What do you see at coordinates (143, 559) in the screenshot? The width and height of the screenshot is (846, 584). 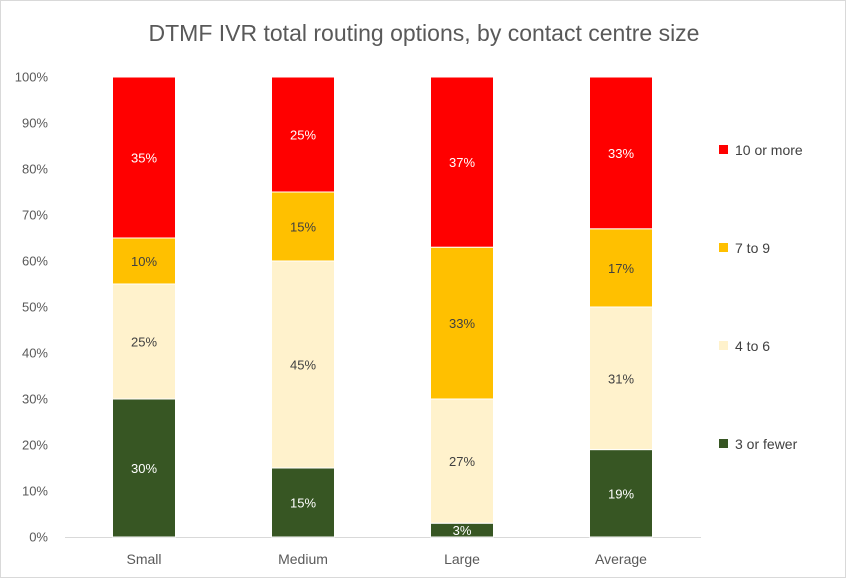 I see `x-tick-label: Small` at bounding box center [143, 559].